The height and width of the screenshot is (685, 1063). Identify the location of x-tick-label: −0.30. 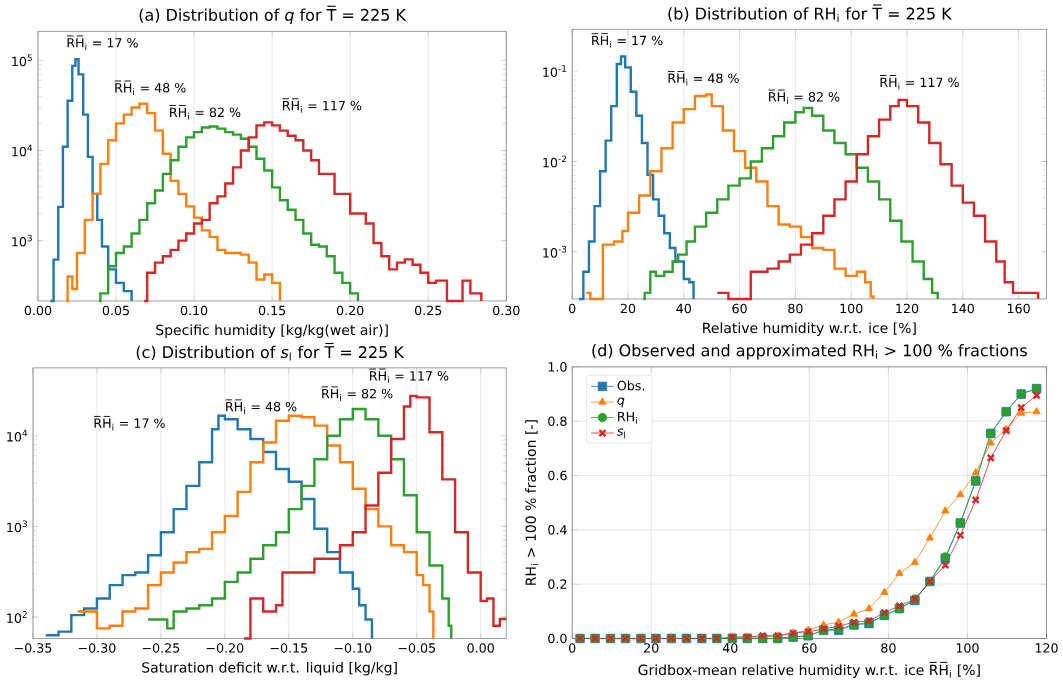
(97, 647).